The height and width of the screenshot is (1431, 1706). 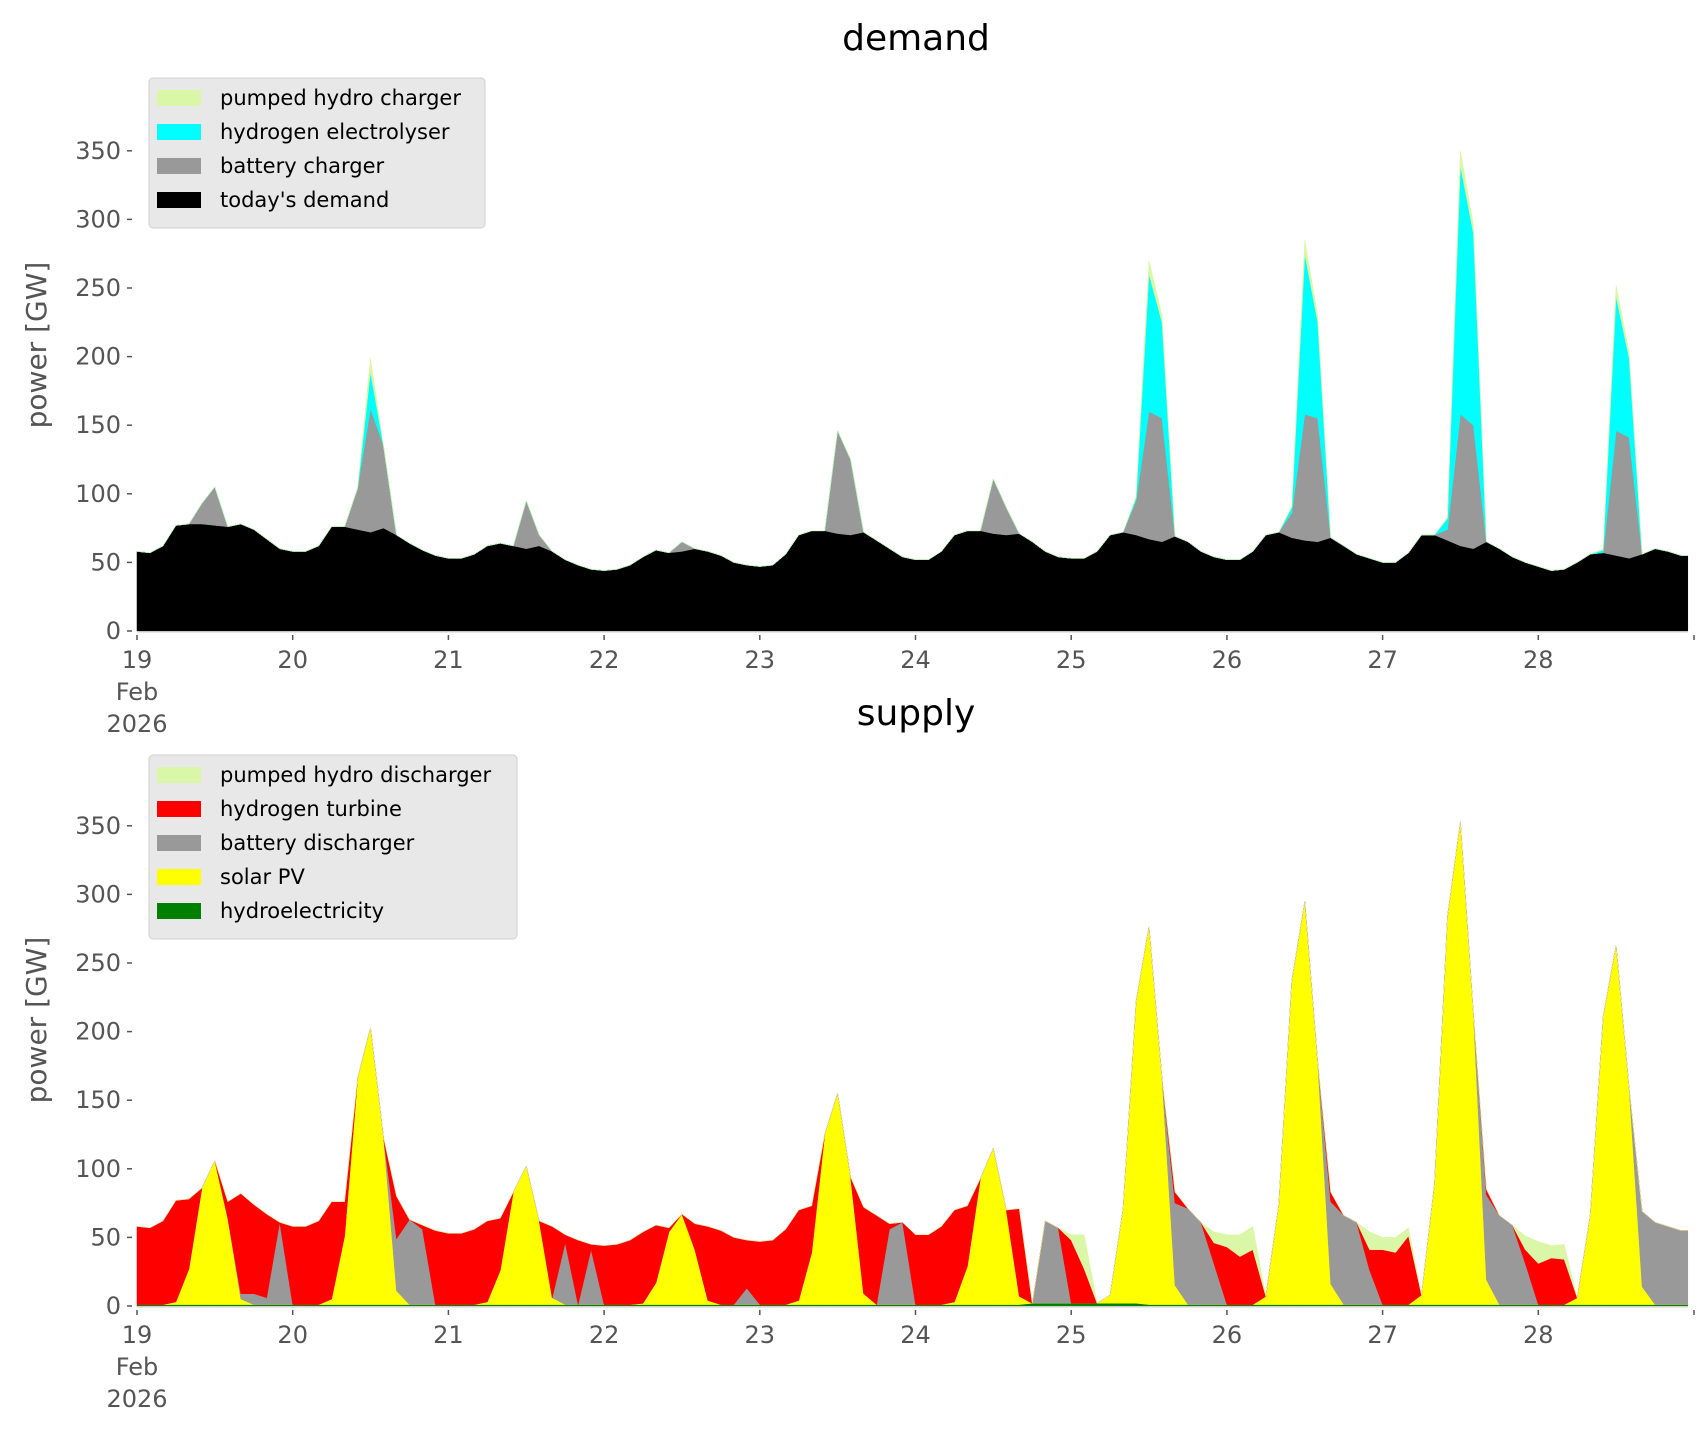 I want to click on legend-label: hydroelectricity, so click(x=302, y=911).